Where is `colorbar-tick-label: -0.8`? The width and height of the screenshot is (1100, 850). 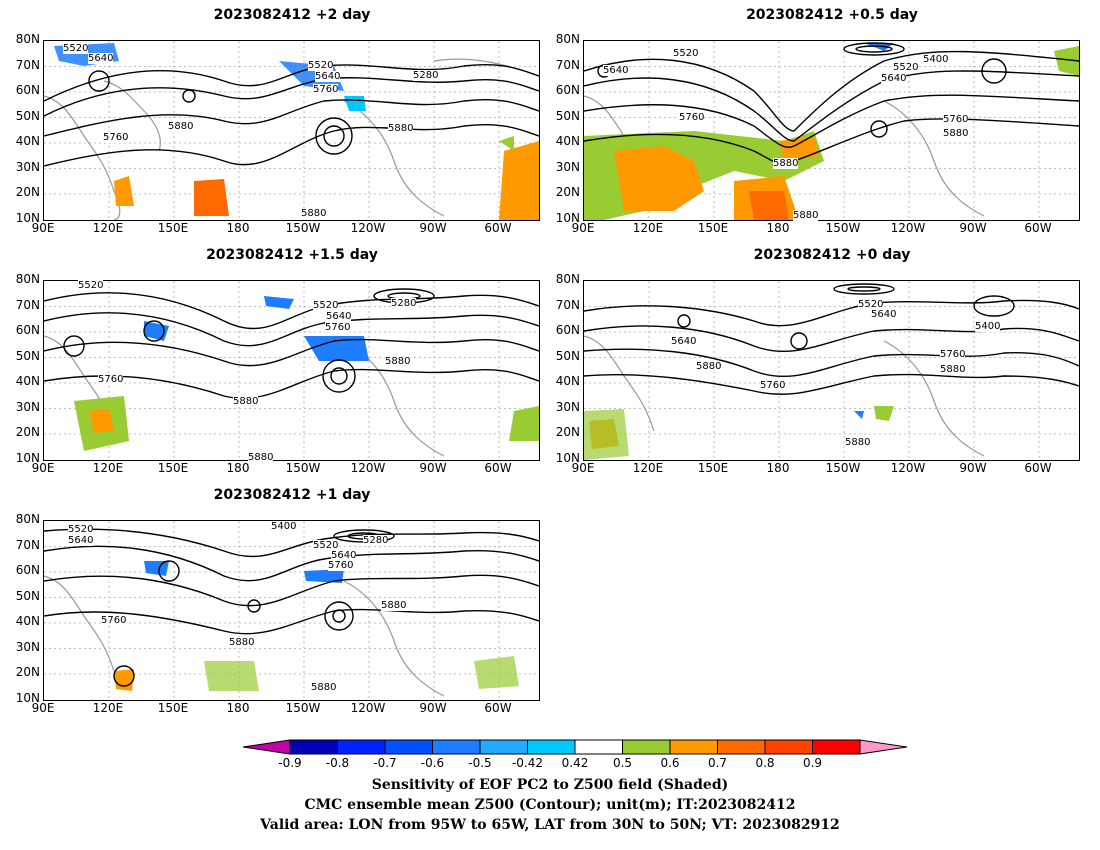 colorbar-tick-label: -0.8 is located at coordinates (337, 763).